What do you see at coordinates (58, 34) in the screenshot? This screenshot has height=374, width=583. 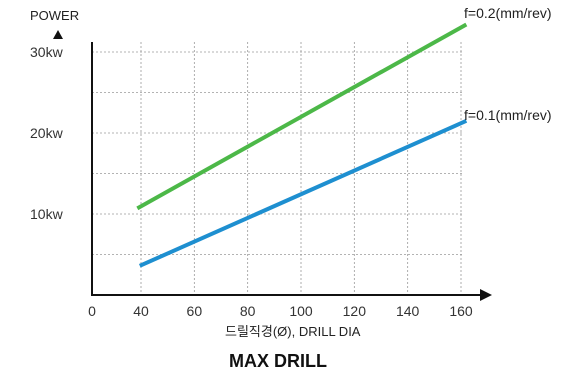 I see `y-axis-arrow-icon` at bounding box center [58, 34].